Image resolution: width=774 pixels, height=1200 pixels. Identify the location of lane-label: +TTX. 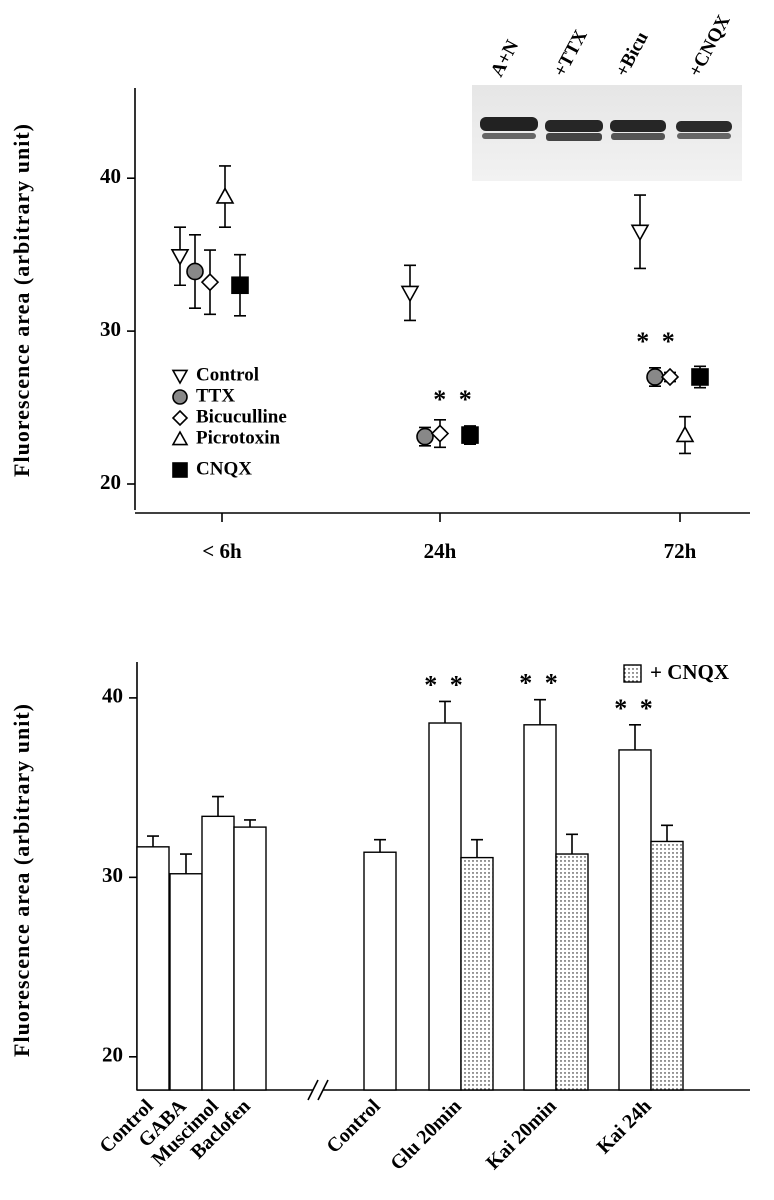
(571, 53).